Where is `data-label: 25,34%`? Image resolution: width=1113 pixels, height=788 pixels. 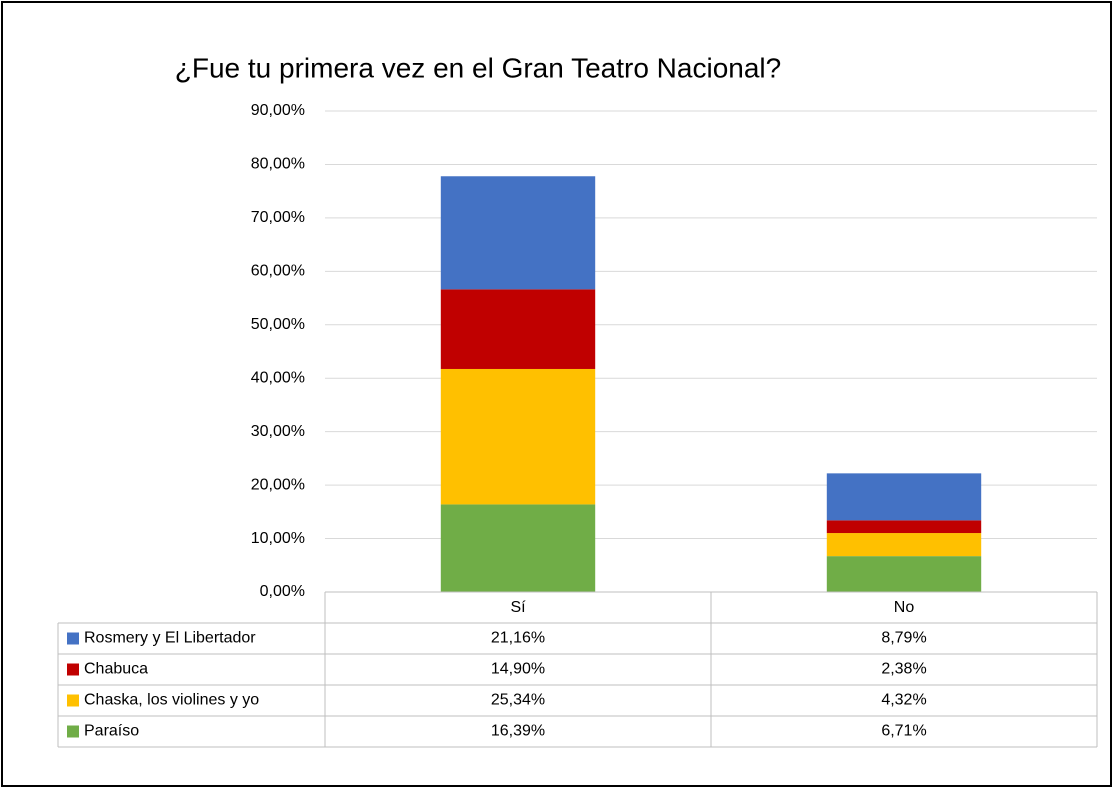
data-label: 25,34% is located at coordinates (518, 700).